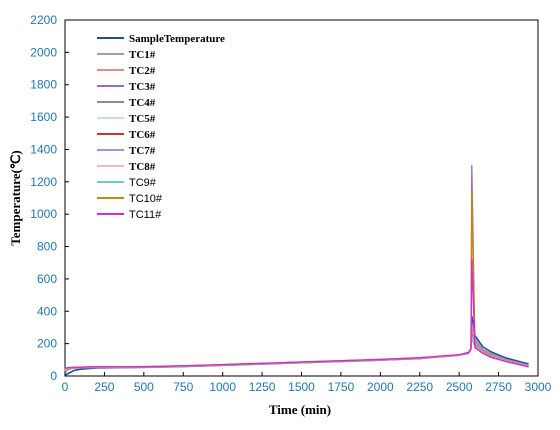 The width and height of the screenshot is (560, 430). Describe the element at coordinates (47, 247) in the screenshot. I see `y-tick-label: 800` at that location.